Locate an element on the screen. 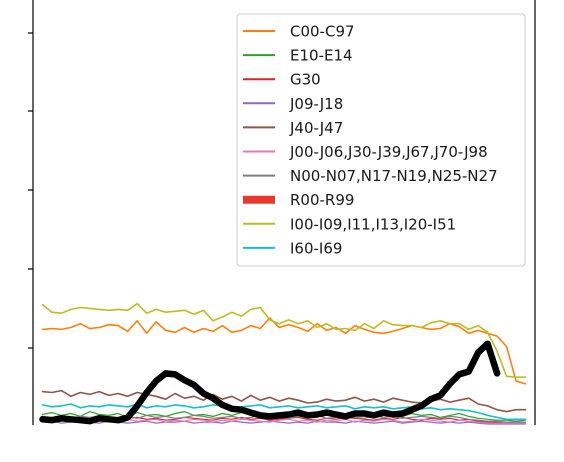  legend-label-j40-j47: J40-J47 is located at coordinates (316, 128).